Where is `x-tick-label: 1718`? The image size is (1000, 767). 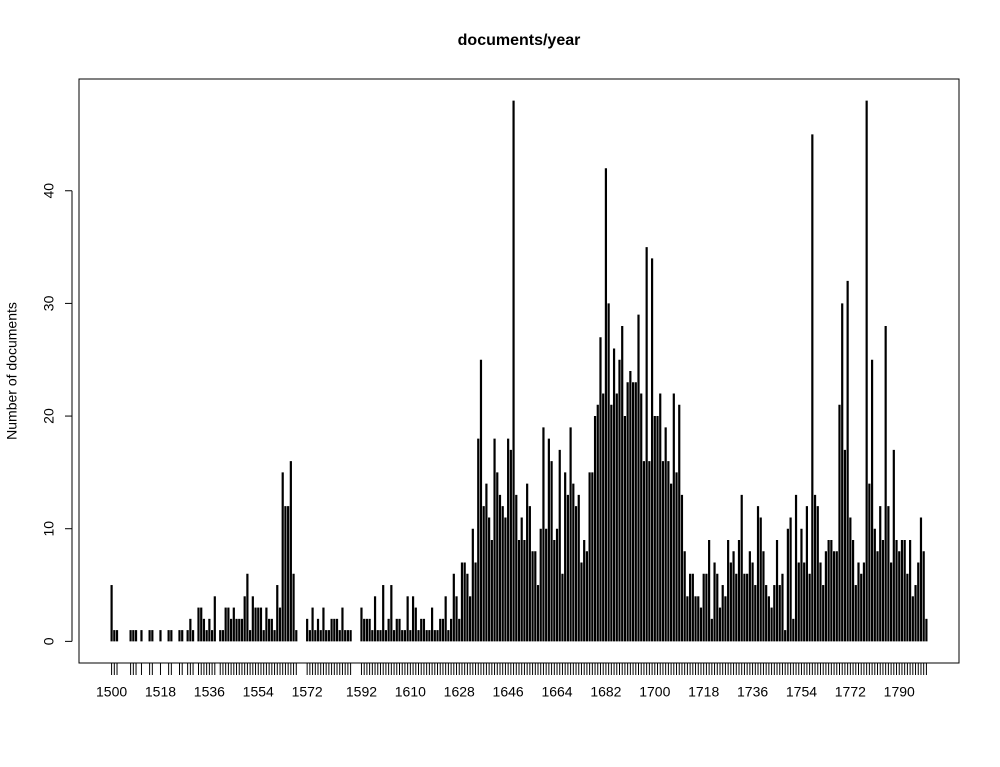
x-tick-label: 1718 is located at coordinates (703, 692).